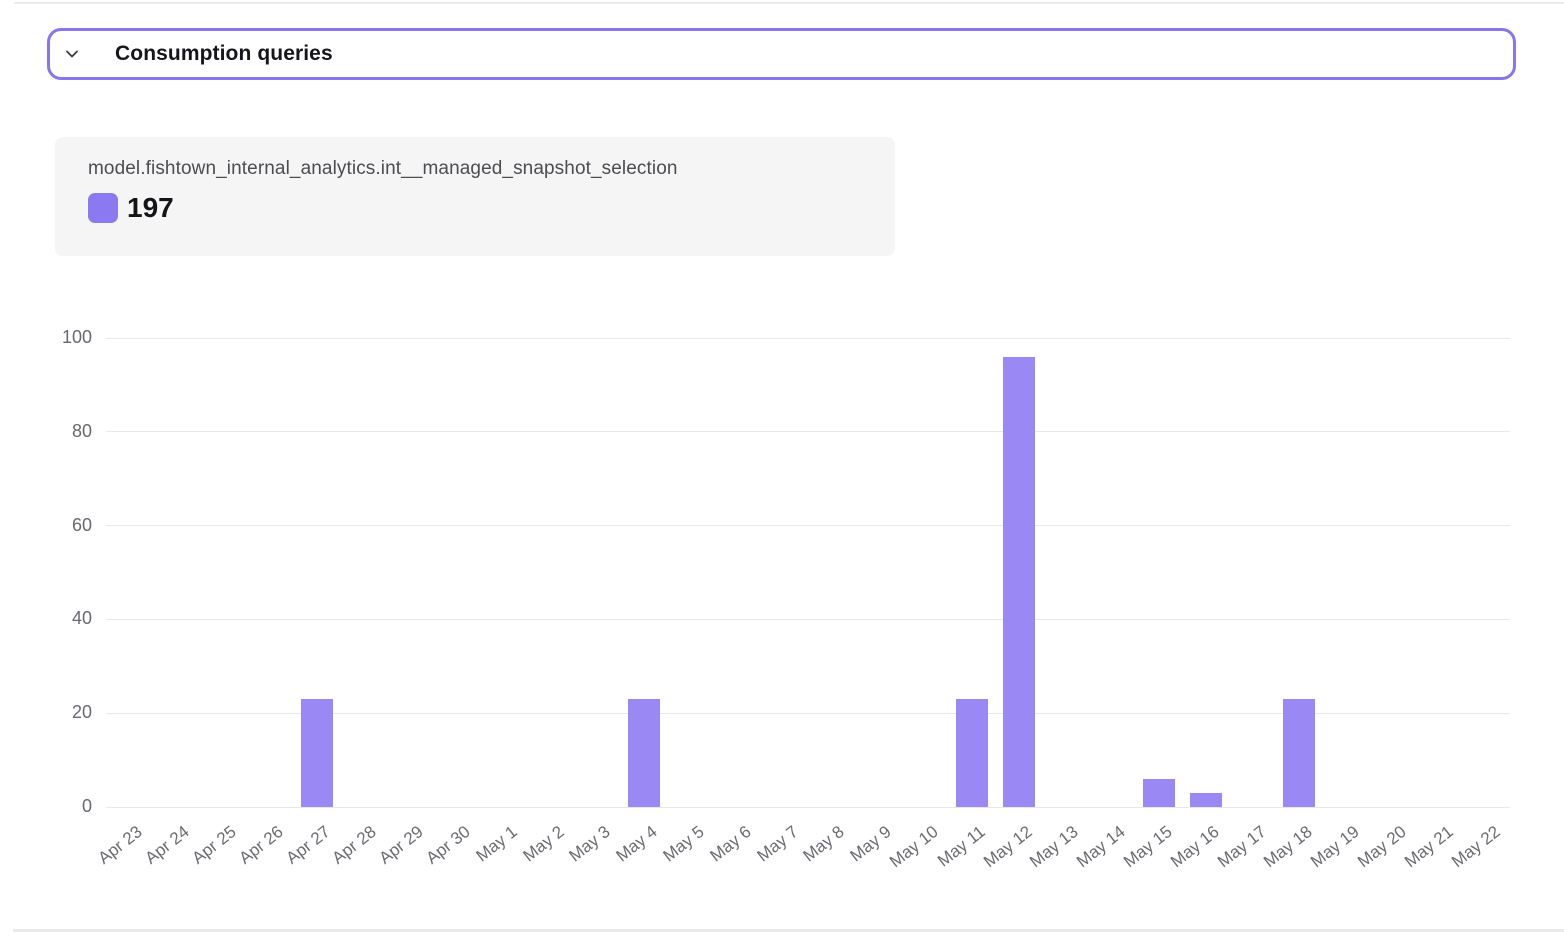 This screenshot has height=940, width=1564. What do you see at coordinates (224, 53) in the screenshot?
I see `section-title: Consumption queries` at bounding box center [224, 53].